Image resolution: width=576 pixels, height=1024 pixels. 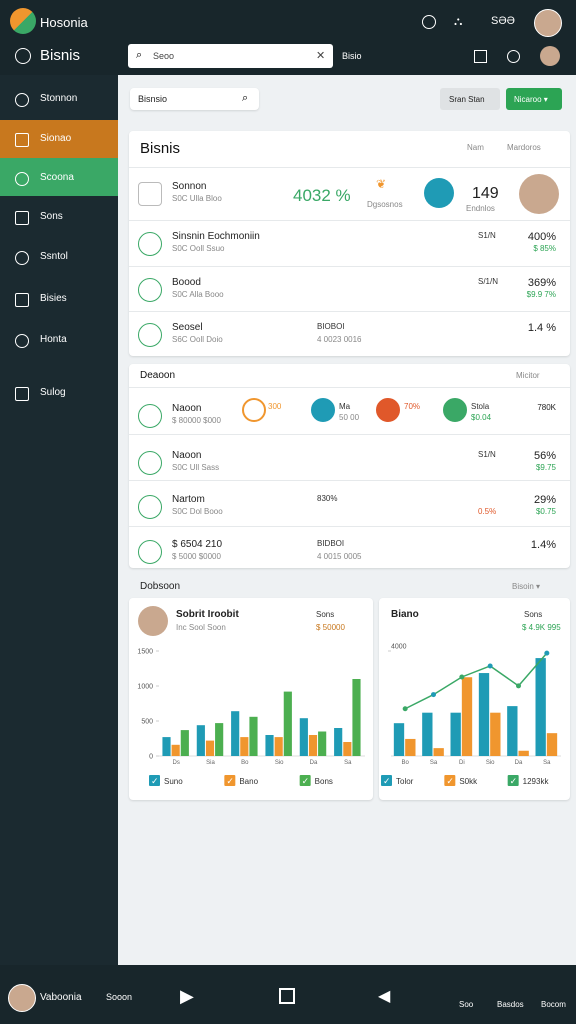 What do you see at coordinates (201, 627) in the screenshot?
I see `chart-subtitle: Inc Sool Soon` at bounding box center [201, 627].